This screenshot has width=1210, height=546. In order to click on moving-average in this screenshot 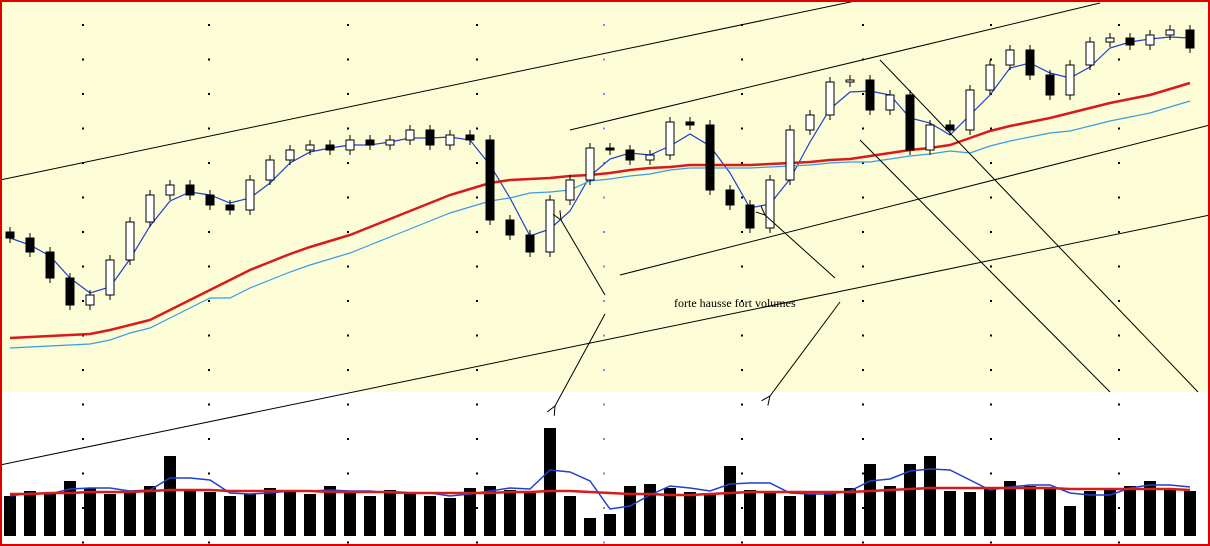, I will do `click(600, 491)`.